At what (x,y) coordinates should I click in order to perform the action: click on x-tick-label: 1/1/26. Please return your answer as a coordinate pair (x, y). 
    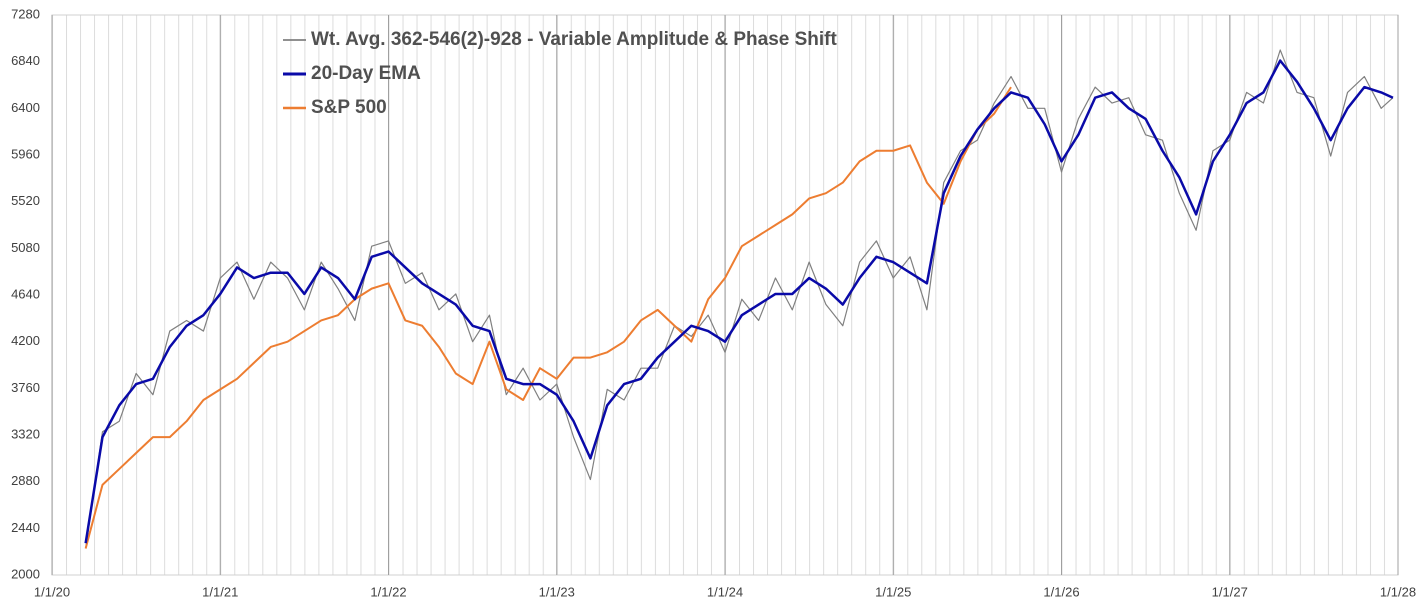
    Looking at the image, I should click on (1061, 591).